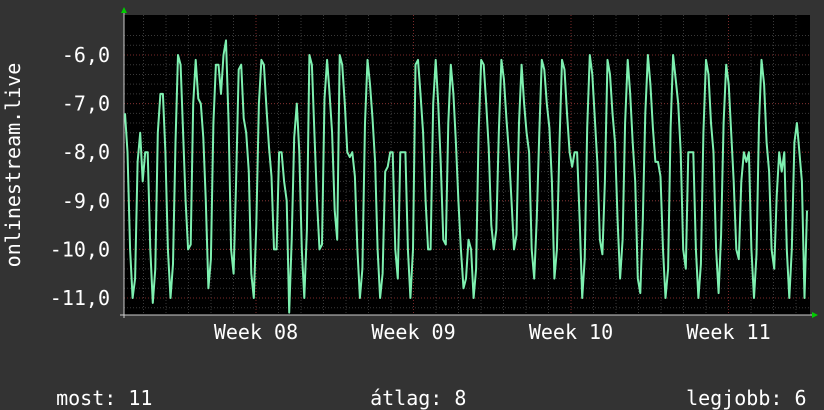 The height and width of the screenshot is (410, 824). Describe the element at coordinates (734, 398) in the screenshot. I see `stat-best-label: legjobb:` at that location.